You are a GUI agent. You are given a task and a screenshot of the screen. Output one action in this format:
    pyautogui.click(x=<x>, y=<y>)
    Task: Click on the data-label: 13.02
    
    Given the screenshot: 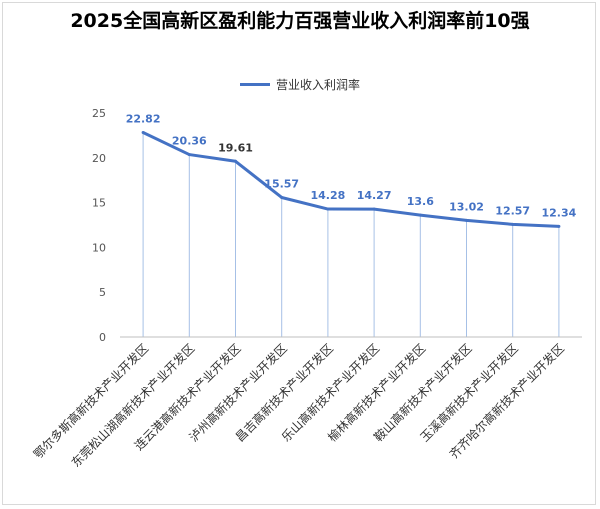 What is the action you would take?
    pyautogui.click(x=466, y=206)
    